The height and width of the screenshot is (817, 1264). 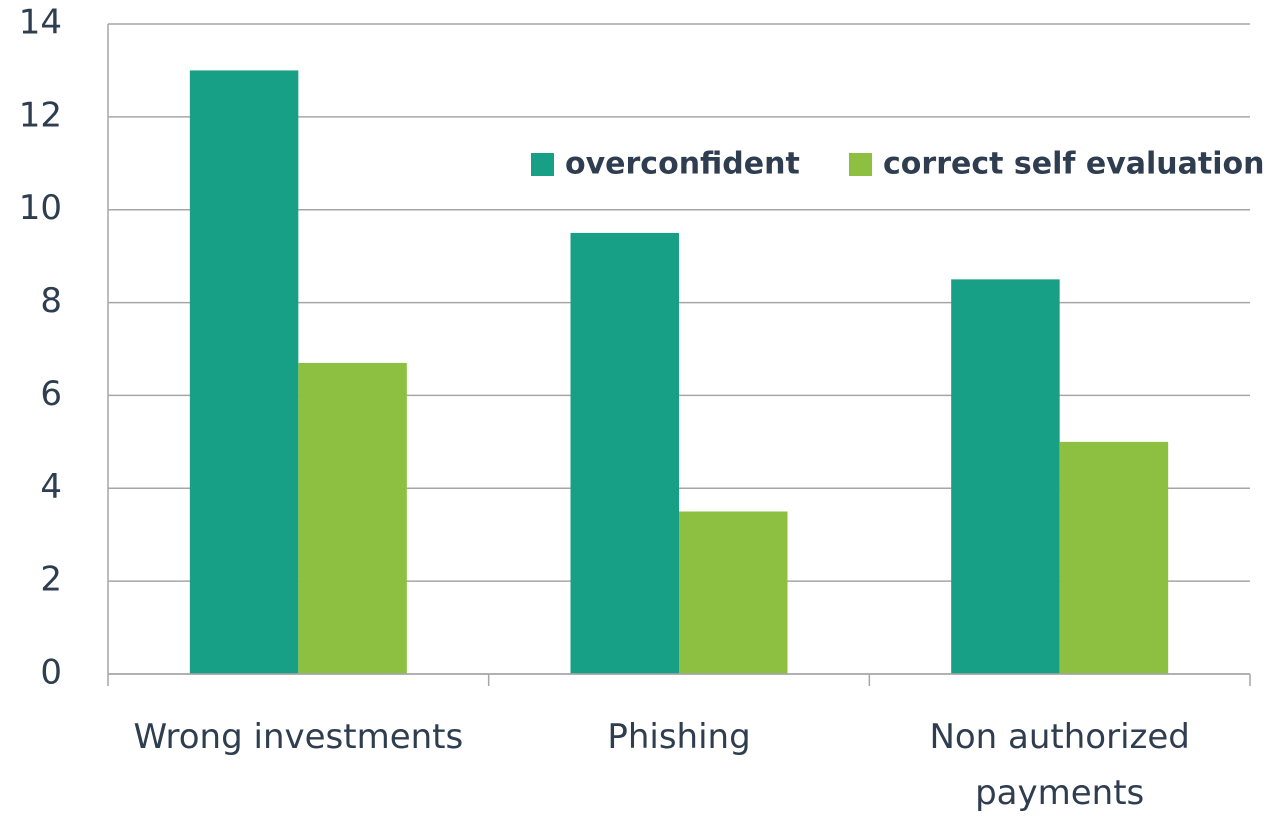 I want to click on y-tick-label: 8, so click(x=51, y=301).